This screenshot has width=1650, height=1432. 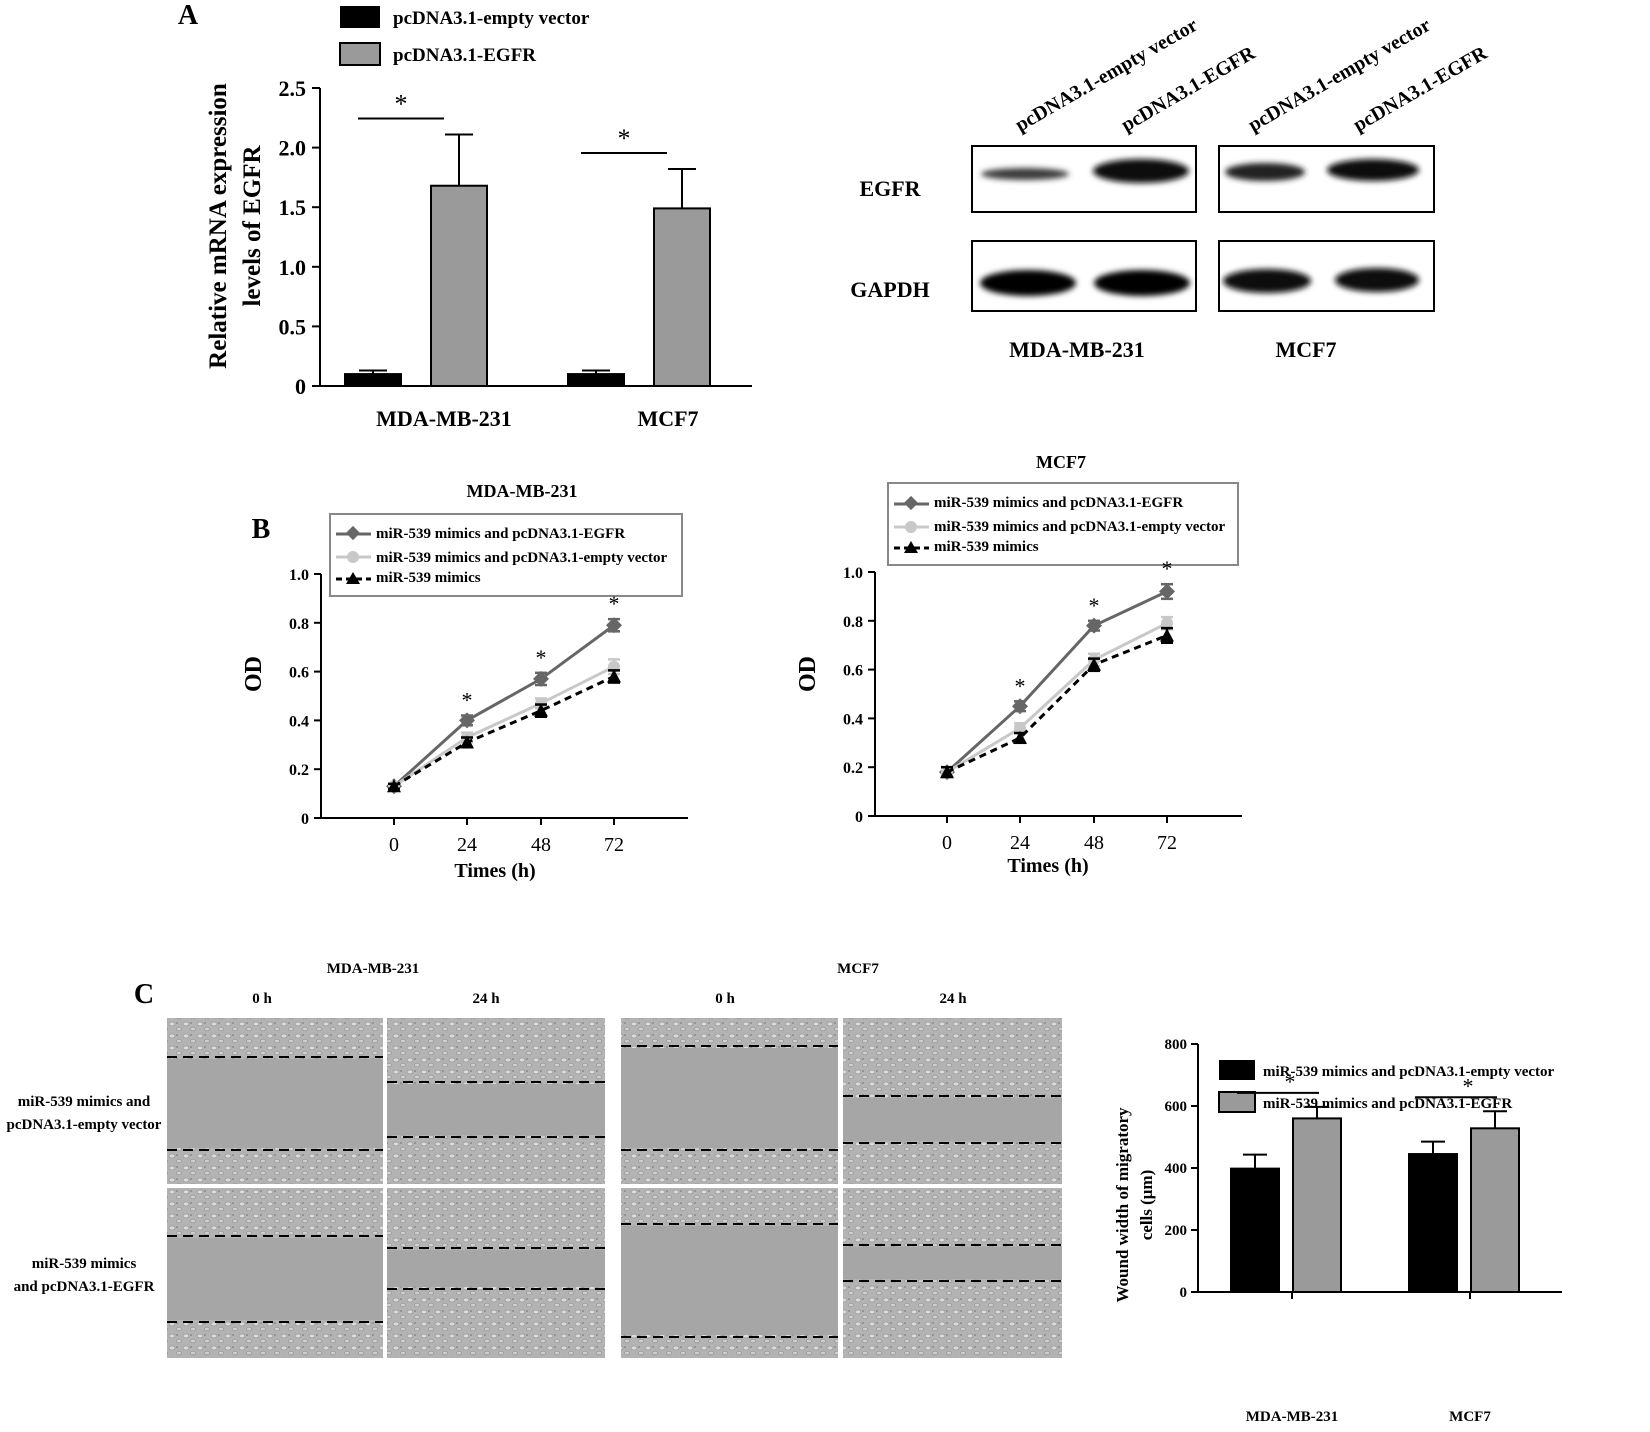 I want to click on blot-lane-label-1: pcDNA3.1-empty vector, so click(x=1107, y=75).